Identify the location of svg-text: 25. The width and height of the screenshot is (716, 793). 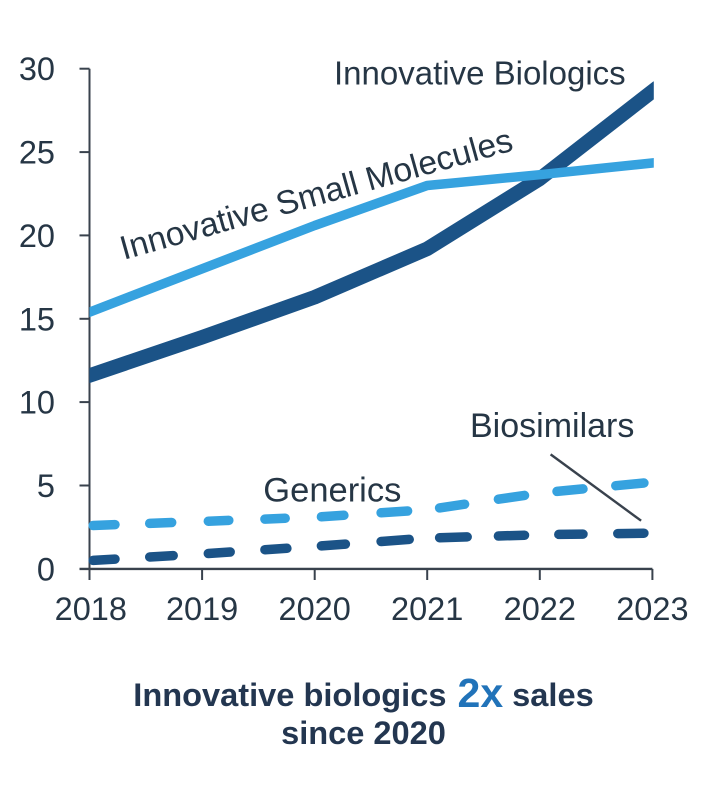
(37, 153).